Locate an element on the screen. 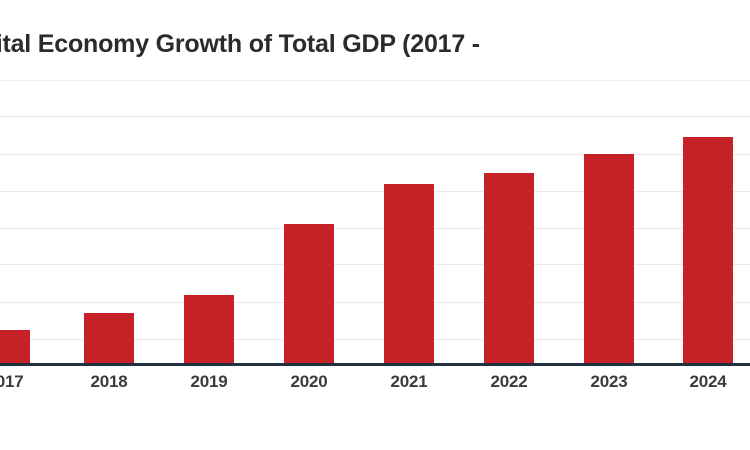 This screenshot has width=750, height=450. bar-2020 is located at coordinates (309, 294).